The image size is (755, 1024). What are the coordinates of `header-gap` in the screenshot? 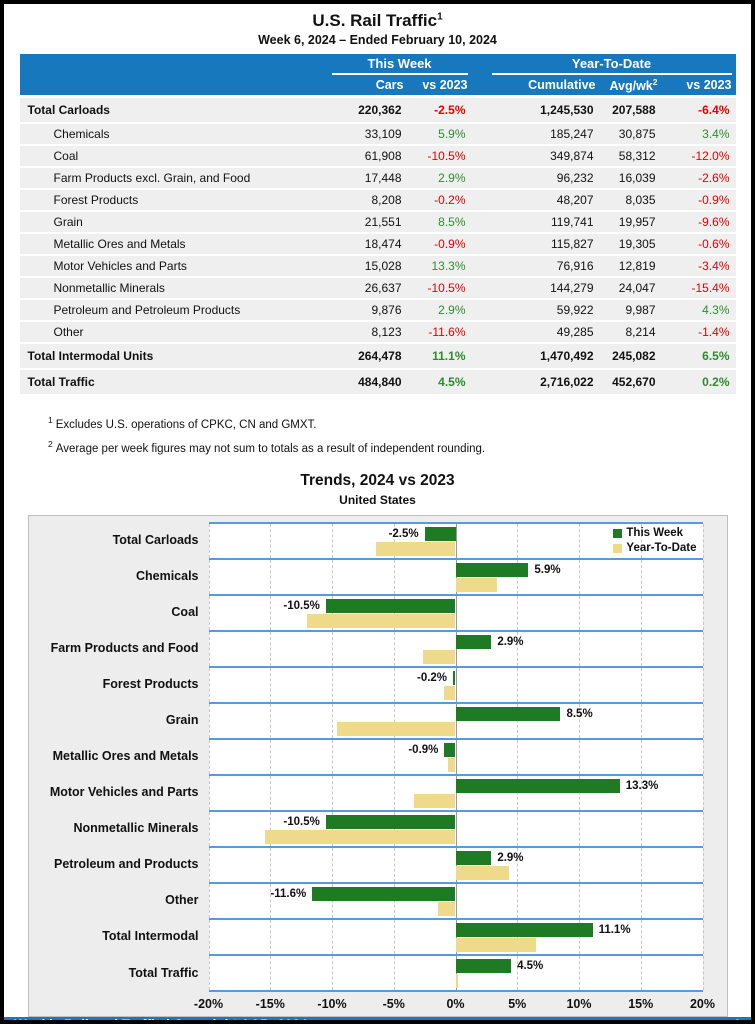 It's located at (479, 86).